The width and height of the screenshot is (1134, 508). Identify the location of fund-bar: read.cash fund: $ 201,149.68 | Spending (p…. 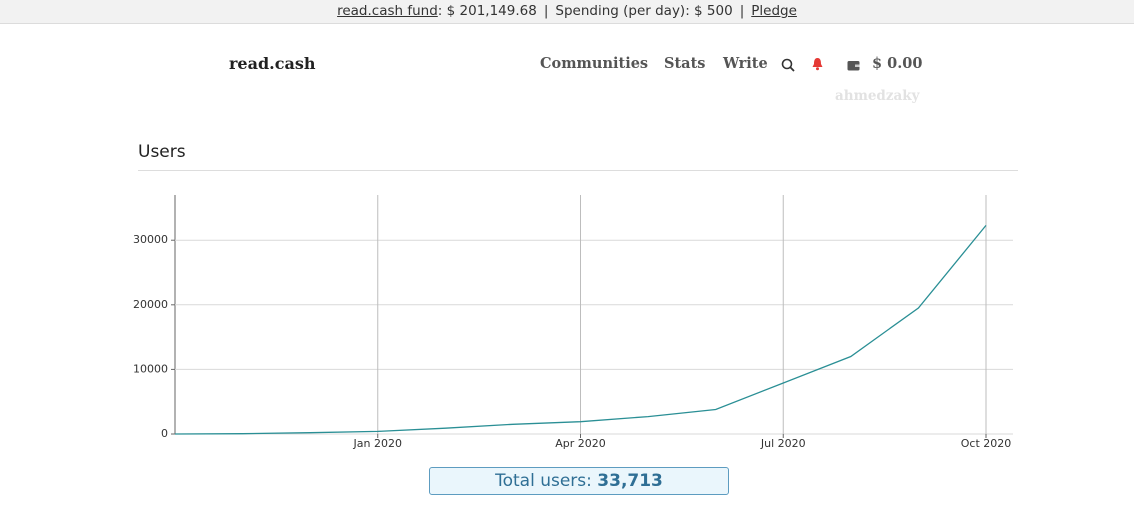
(567, 12).